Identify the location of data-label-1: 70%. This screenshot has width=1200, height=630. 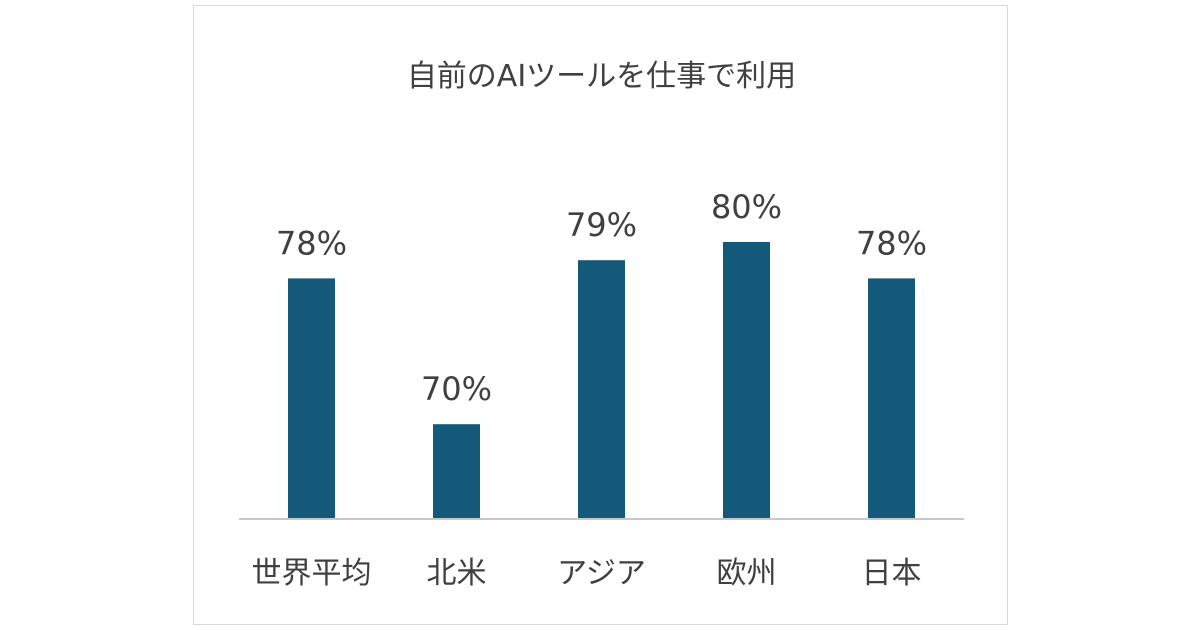
(456, 389).